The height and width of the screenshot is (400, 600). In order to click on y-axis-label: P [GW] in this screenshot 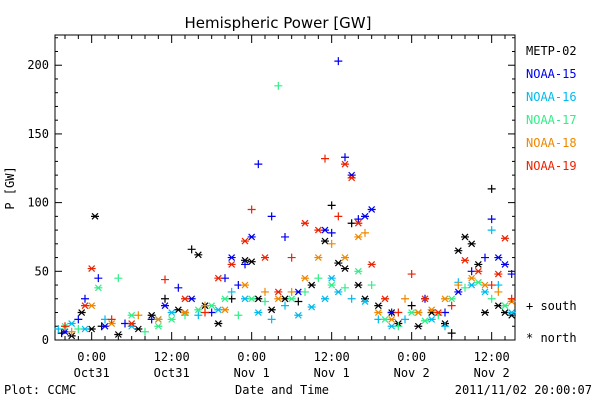, I will do `click(10, 187)`.